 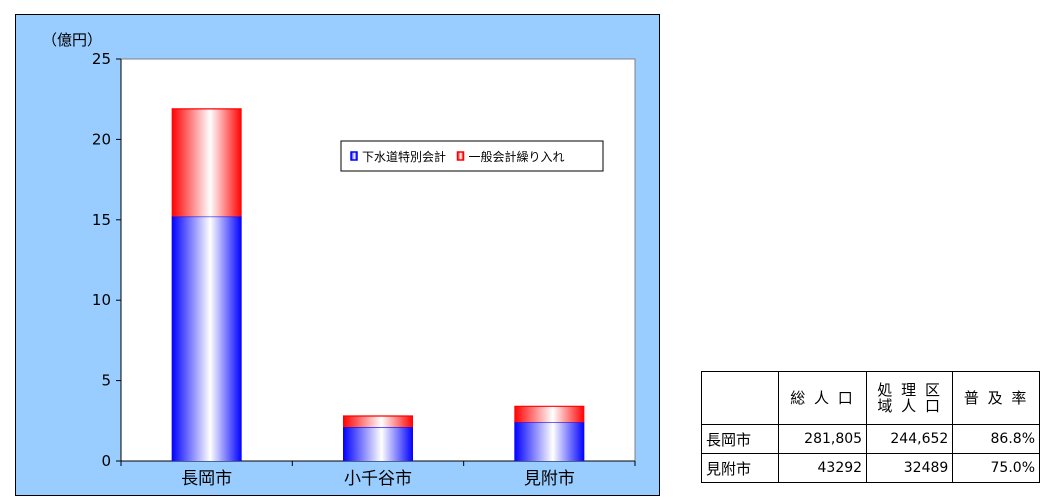 What do you see at coordinates (101, 300) in the screenshot?
I see `y-tick-label: 10` at bounding box center [101, 300].